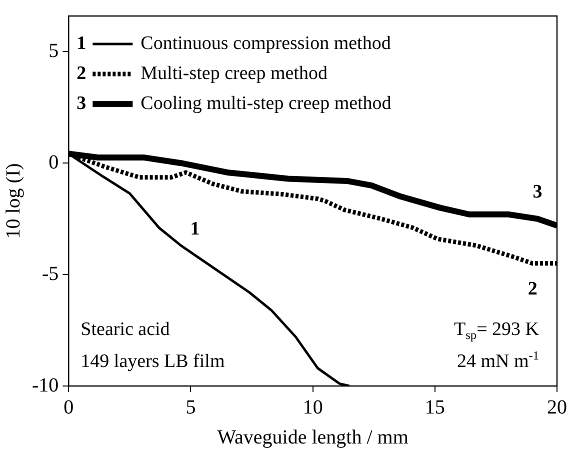  I want to click on annotation: 149 layers LB film, so click(152, 361).